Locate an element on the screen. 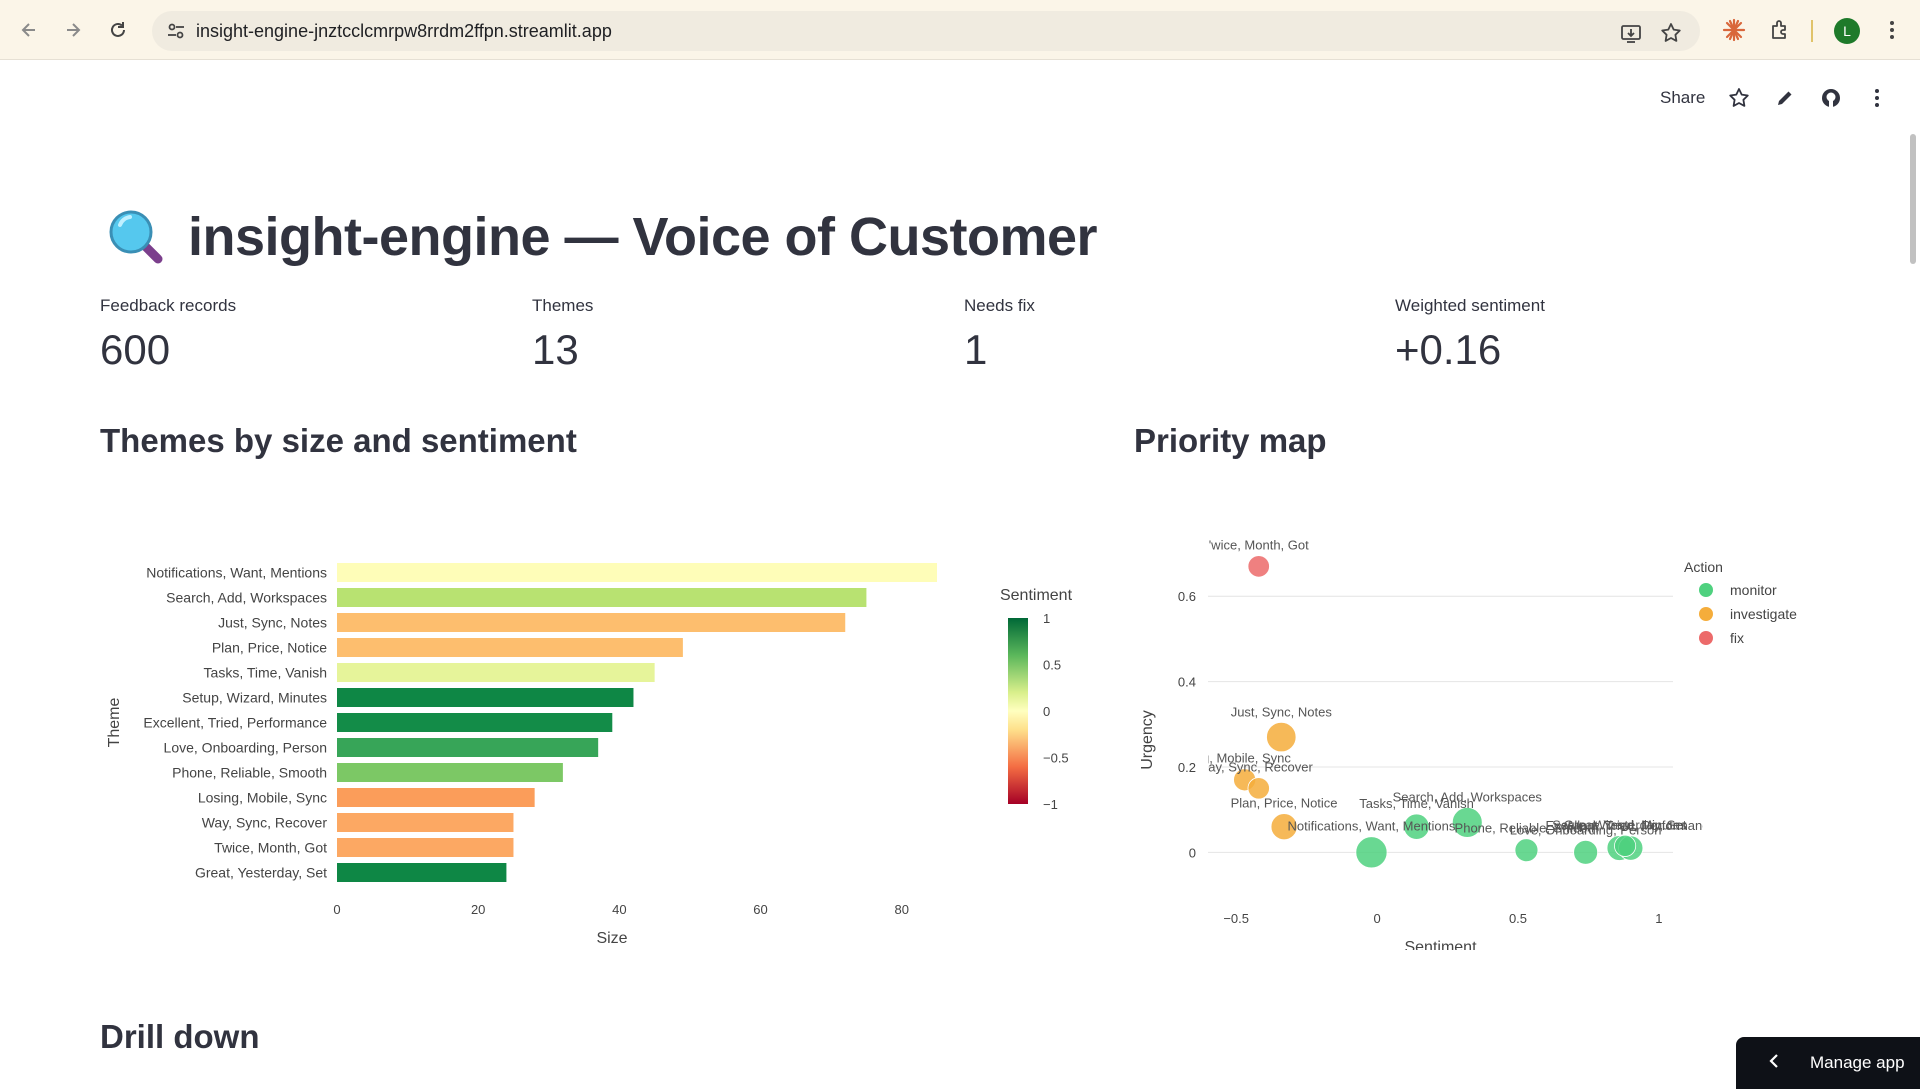  point-label: Phone, Reliable, Smooth is located at coordinates (1527, 828).